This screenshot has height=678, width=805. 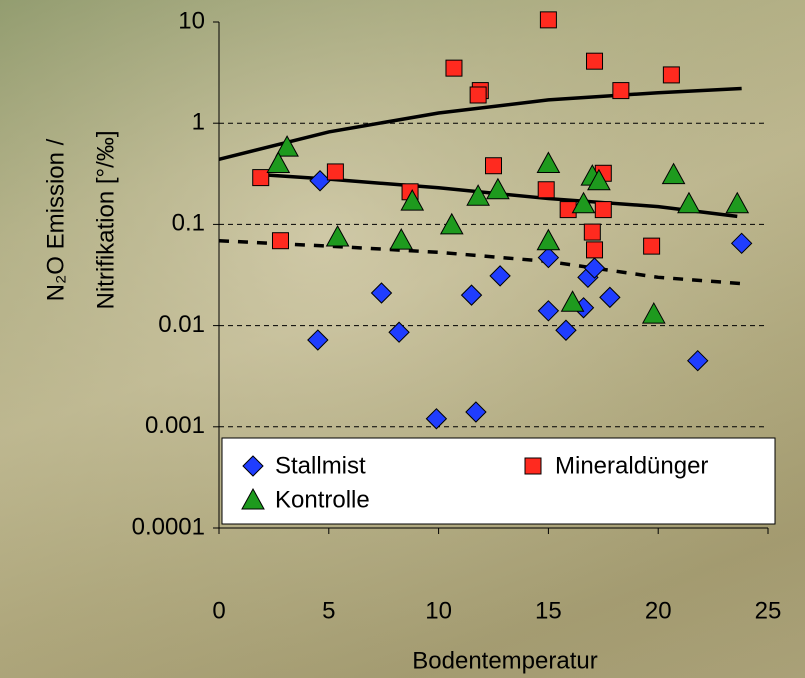 I want to click on y-axis-title: Nitrifikation [°/‰], so click(x=105, y=220).